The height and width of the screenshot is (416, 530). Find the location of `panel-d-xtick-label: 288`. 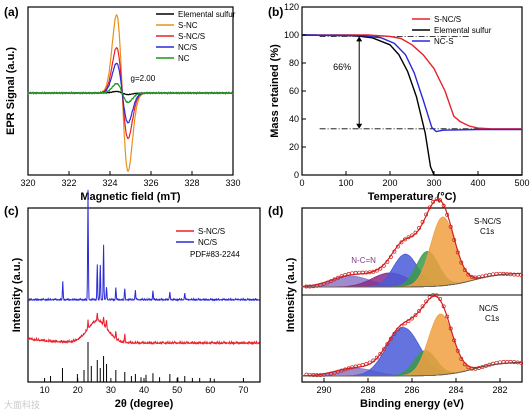

panel-d-xtick-label: 288 is located at coordinates (367, 390).